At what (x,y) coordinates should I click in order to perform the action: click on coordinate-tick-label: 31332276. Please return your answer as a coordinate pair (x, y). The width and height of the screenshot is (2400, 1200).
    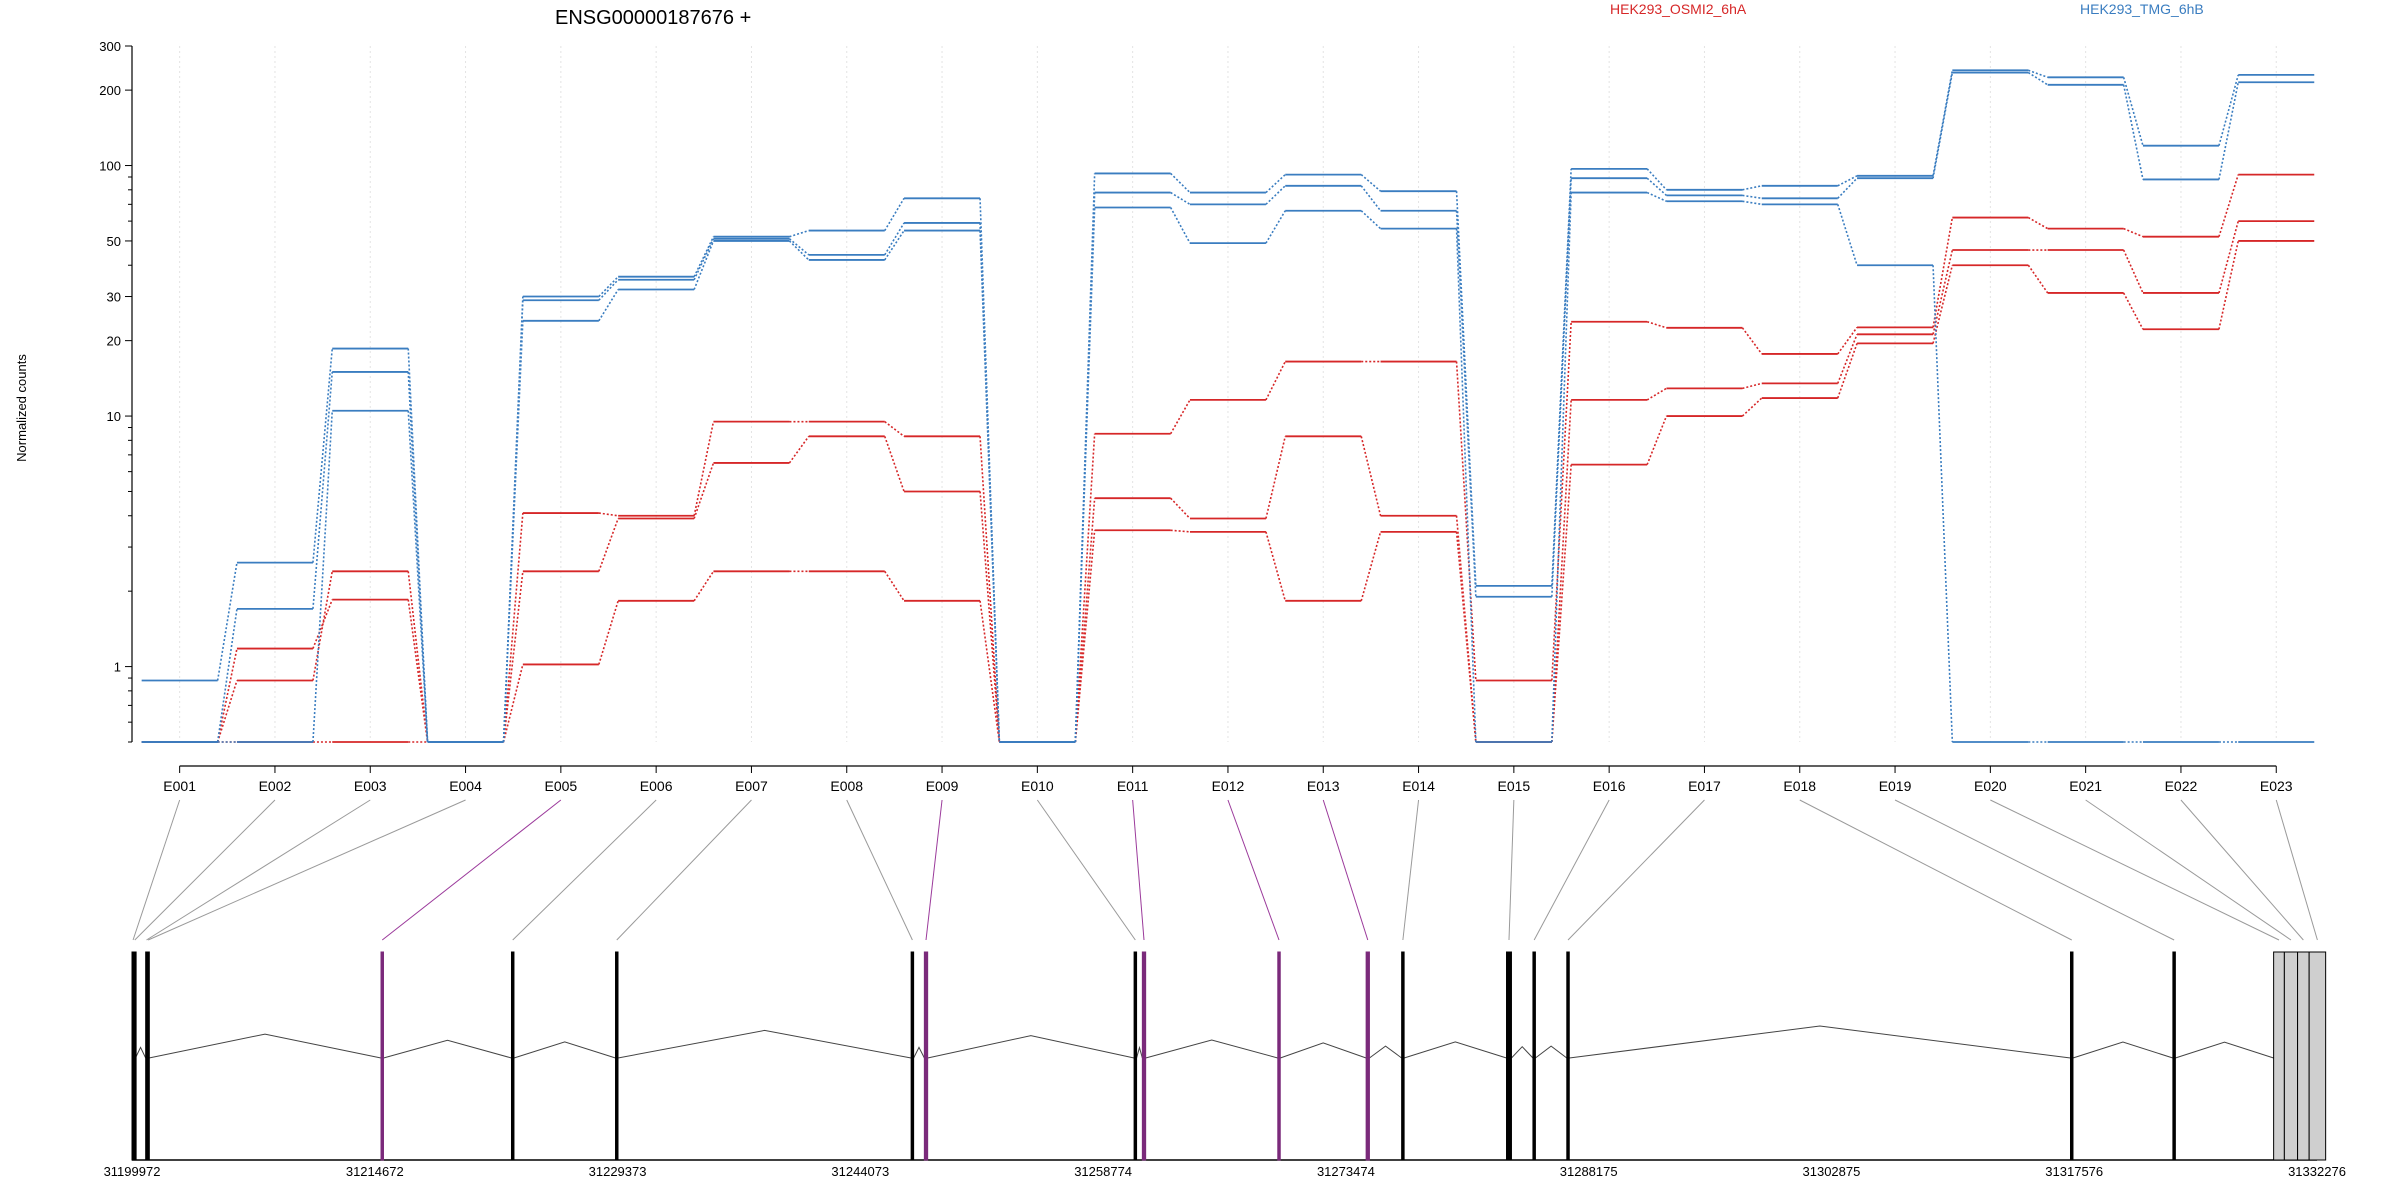
    Looking at the image, I should click on (2317, 1171).